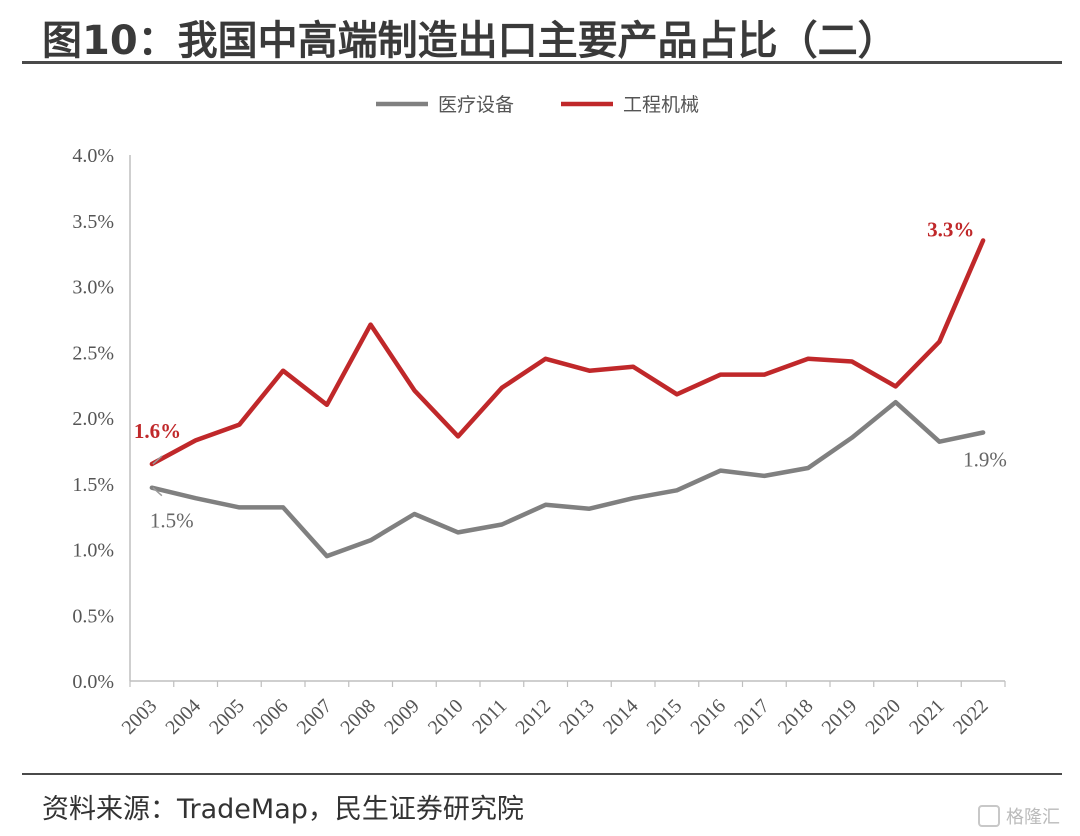 The image size is (1080, 836). Describe the element at coordinates (93, 353) in the screenshot. I see `y-tick-label: 2.5%` at that location.